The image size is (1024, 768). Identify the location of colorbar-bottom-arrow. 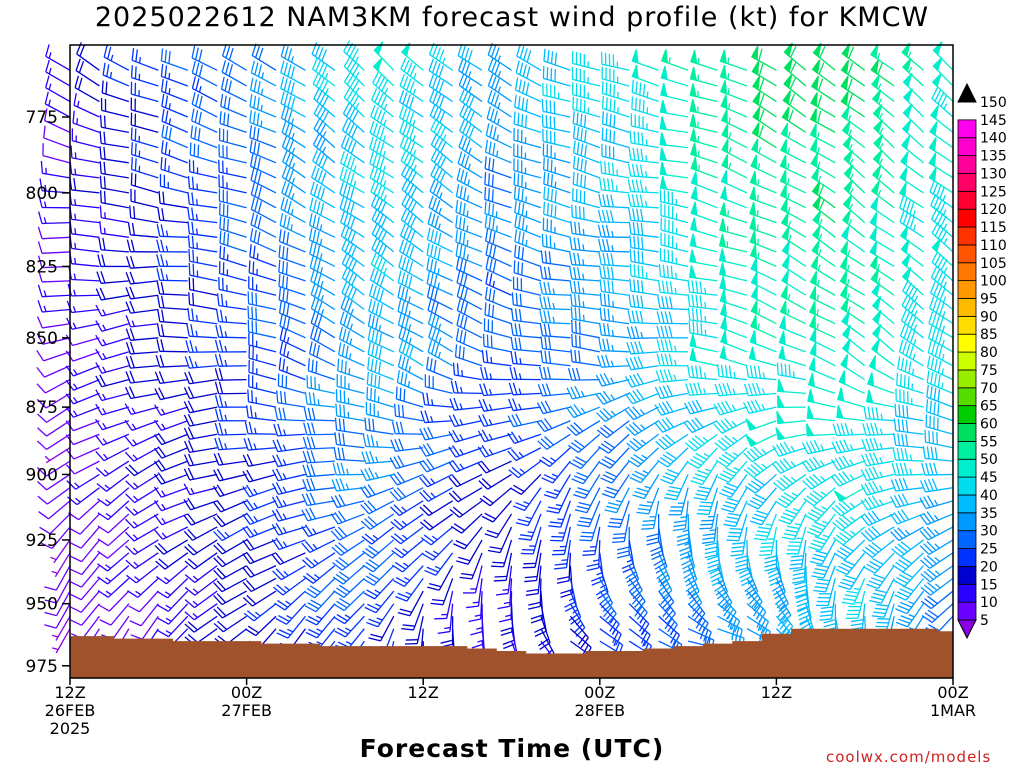
(967, 629).